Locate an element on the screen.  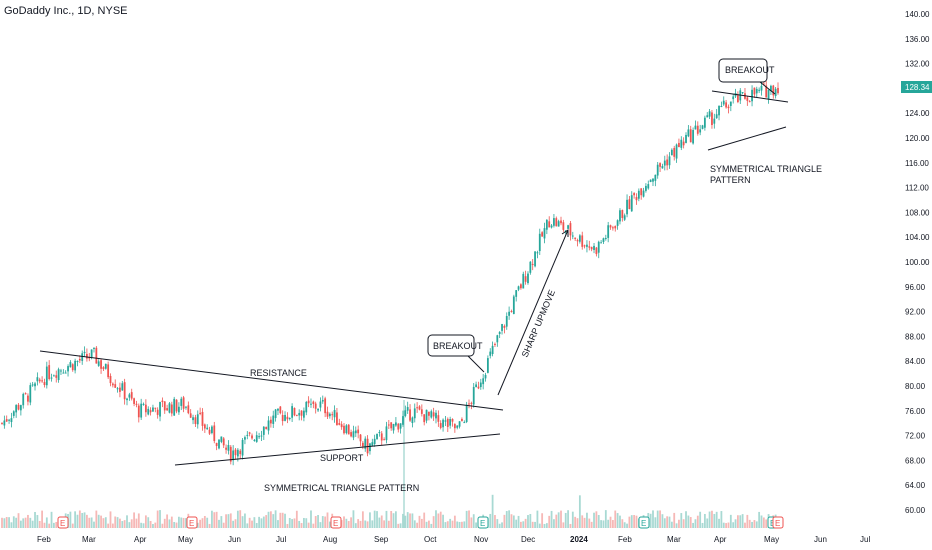
event-markers: EEEEEEE is located at coordinates (420, 522).